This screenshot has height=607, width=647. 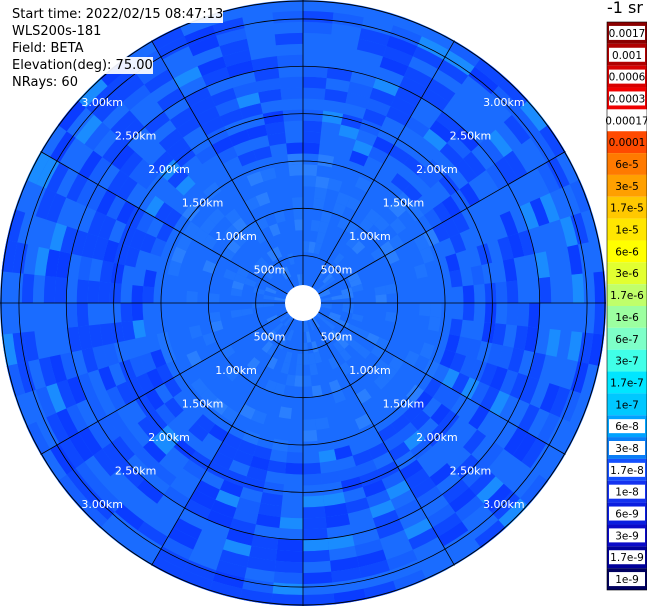 What do you see at coordinates (172, 378) in the screenshot?
I see `spoke-line` at bounding box center [172, 378].